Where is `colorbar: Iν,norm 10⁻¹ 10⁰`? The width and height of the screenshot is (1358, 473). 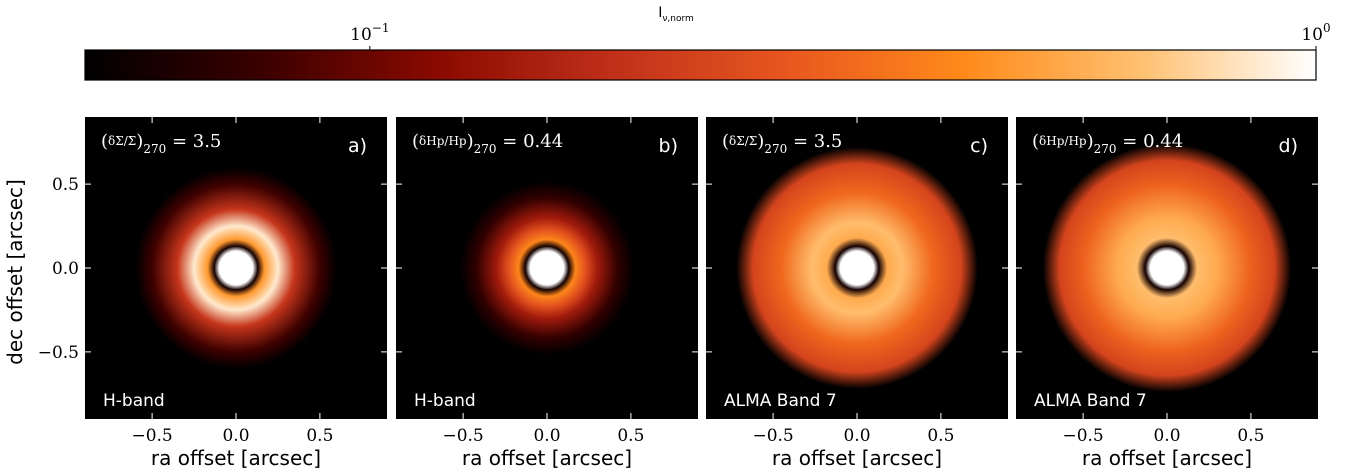 colorbar: Iν,norm 10⁻¹ 10⁰ is located at coordinates (707, 43).